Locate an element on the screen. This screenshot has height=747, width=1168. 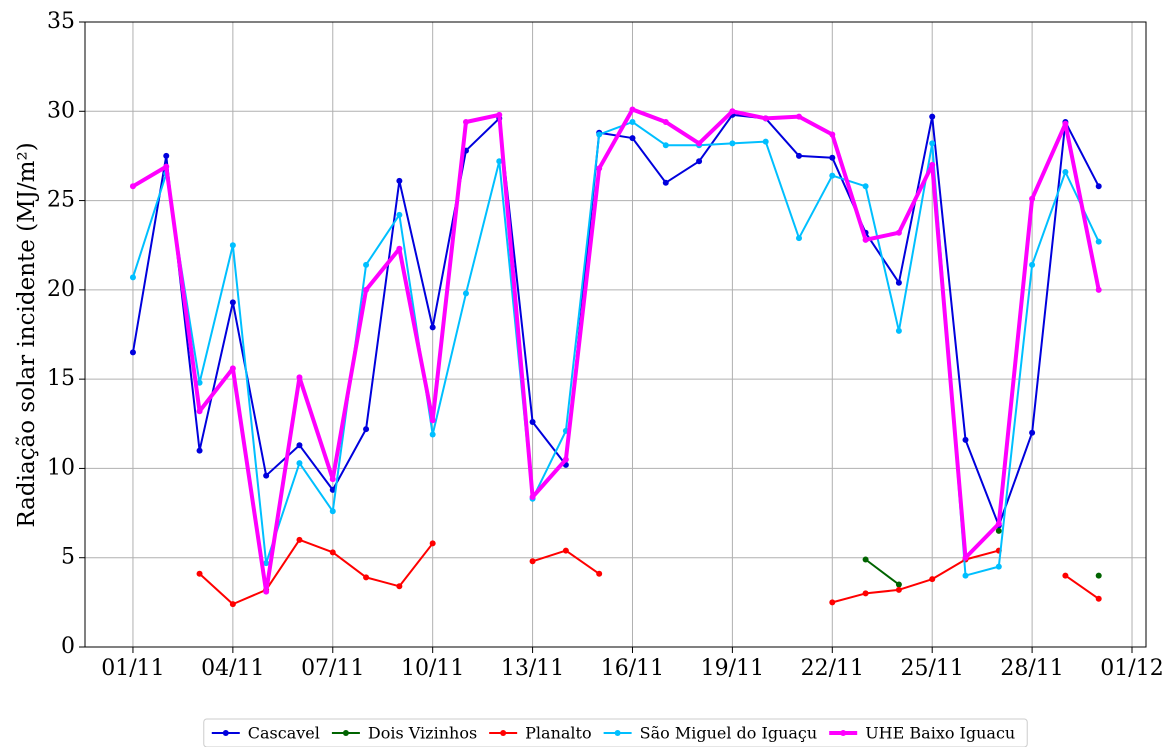
x-tick-label: 01/11 is located at coordinates (132, 668).